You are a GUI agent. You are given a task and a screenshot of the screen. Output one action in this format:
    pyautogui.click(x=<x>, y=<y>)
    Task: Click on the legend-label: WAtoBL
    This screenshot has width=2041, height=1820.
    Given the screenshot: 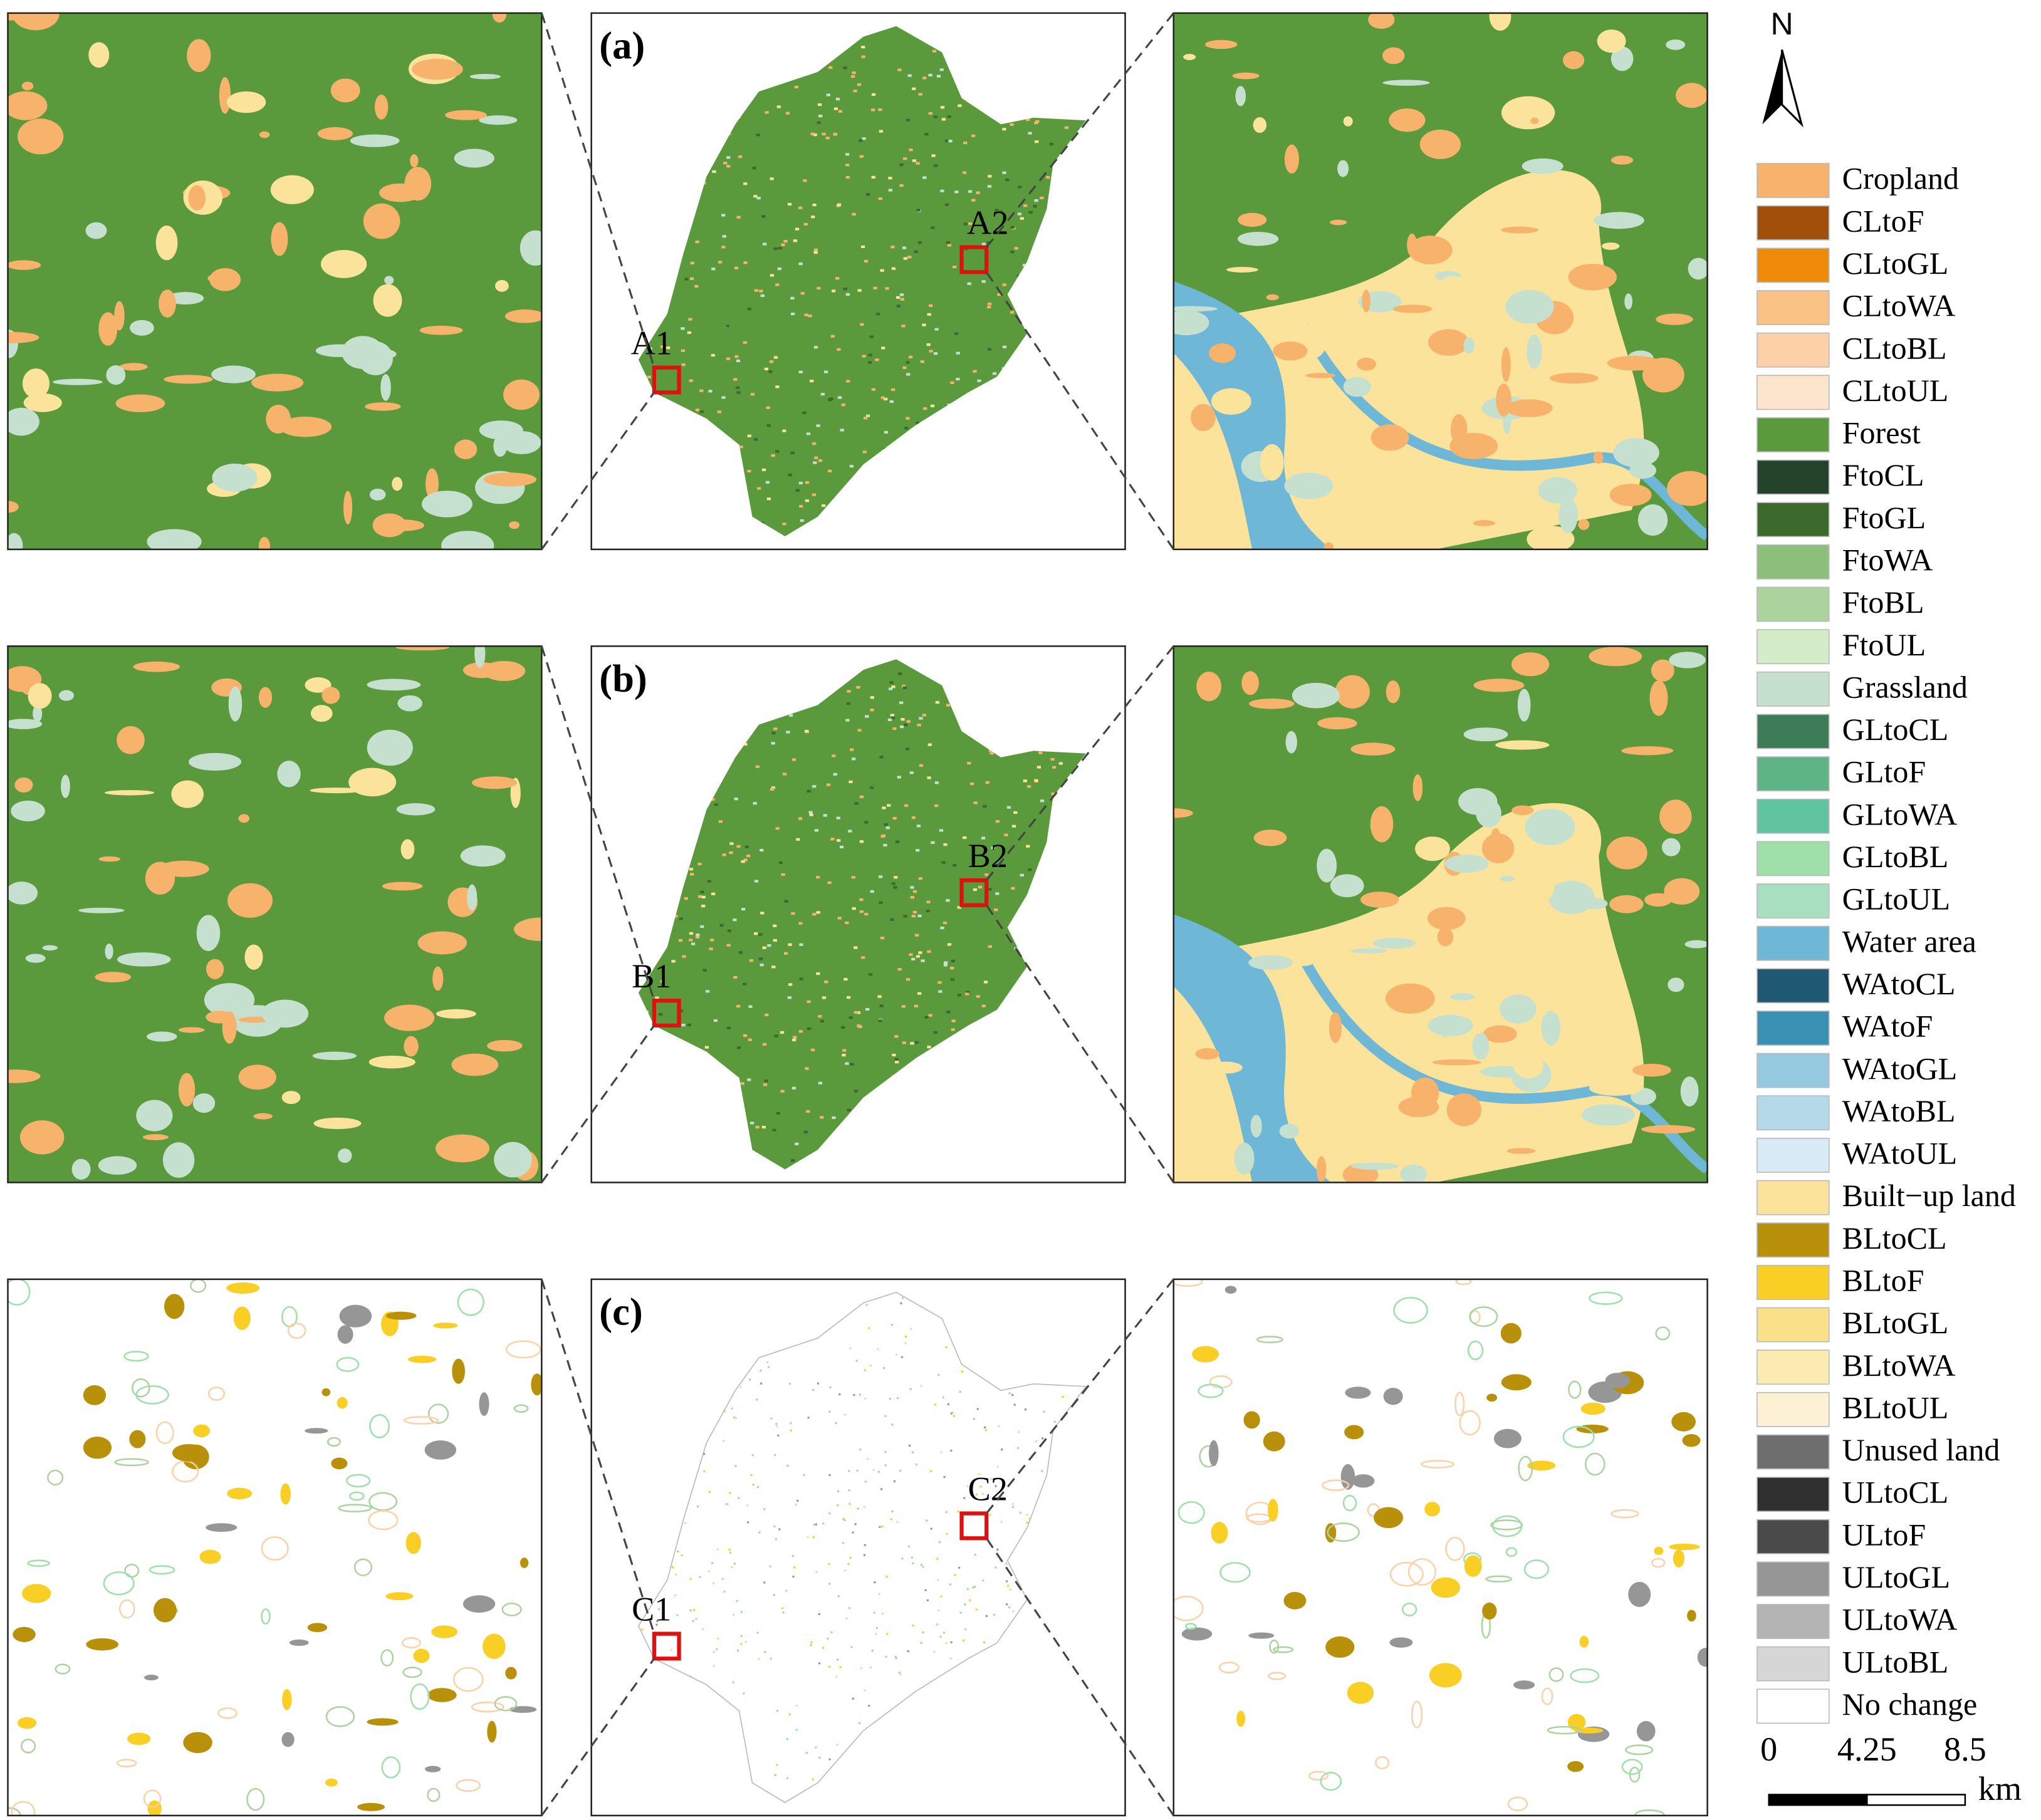 What is the action you would take?
    pyautogui.click(x=1899, y=1110)
    